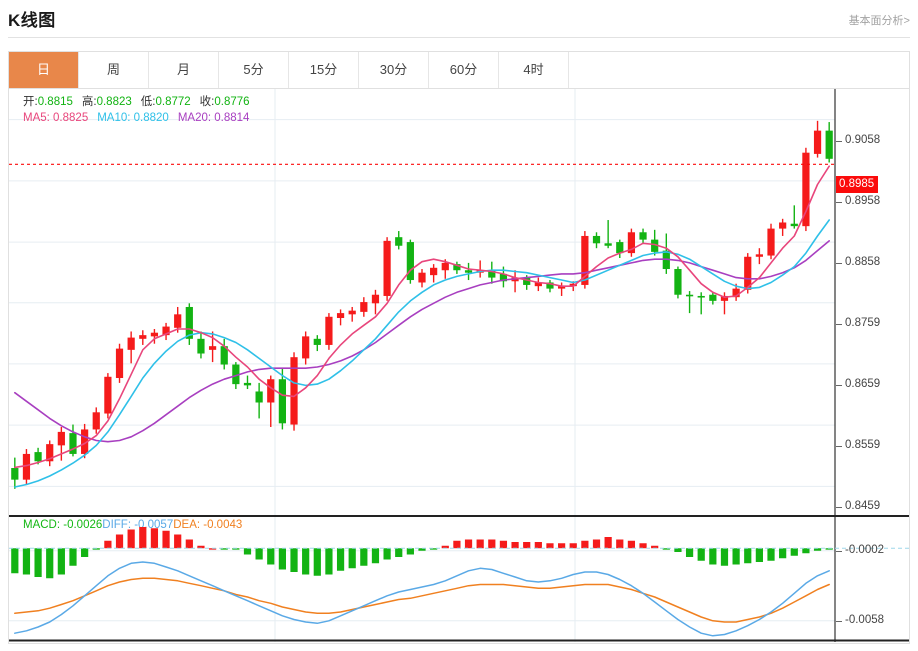 The image size is (918, 651). What do you see at coordinates (865, 619) in the screenshot?
I see `macd-tick-label: -0.0058` at bounding box center [865, 619].